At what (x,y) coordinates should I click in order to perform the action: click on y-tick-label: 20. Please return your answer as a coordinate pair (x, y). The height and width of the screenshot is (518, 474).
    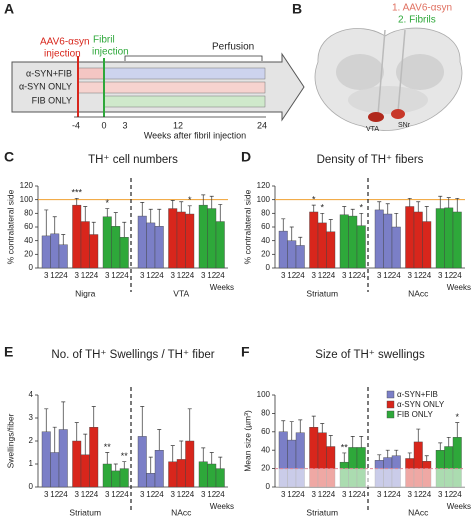
    Looking at the image, I should click on (28, 253).